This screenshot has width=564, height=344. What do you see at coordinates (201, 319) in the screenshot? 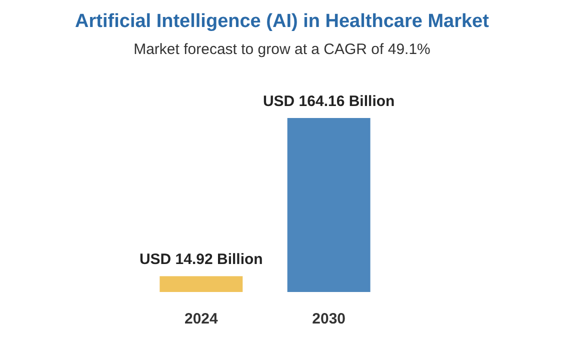
I see `x-tick-label: 2024` at bounding box center [201, 319].